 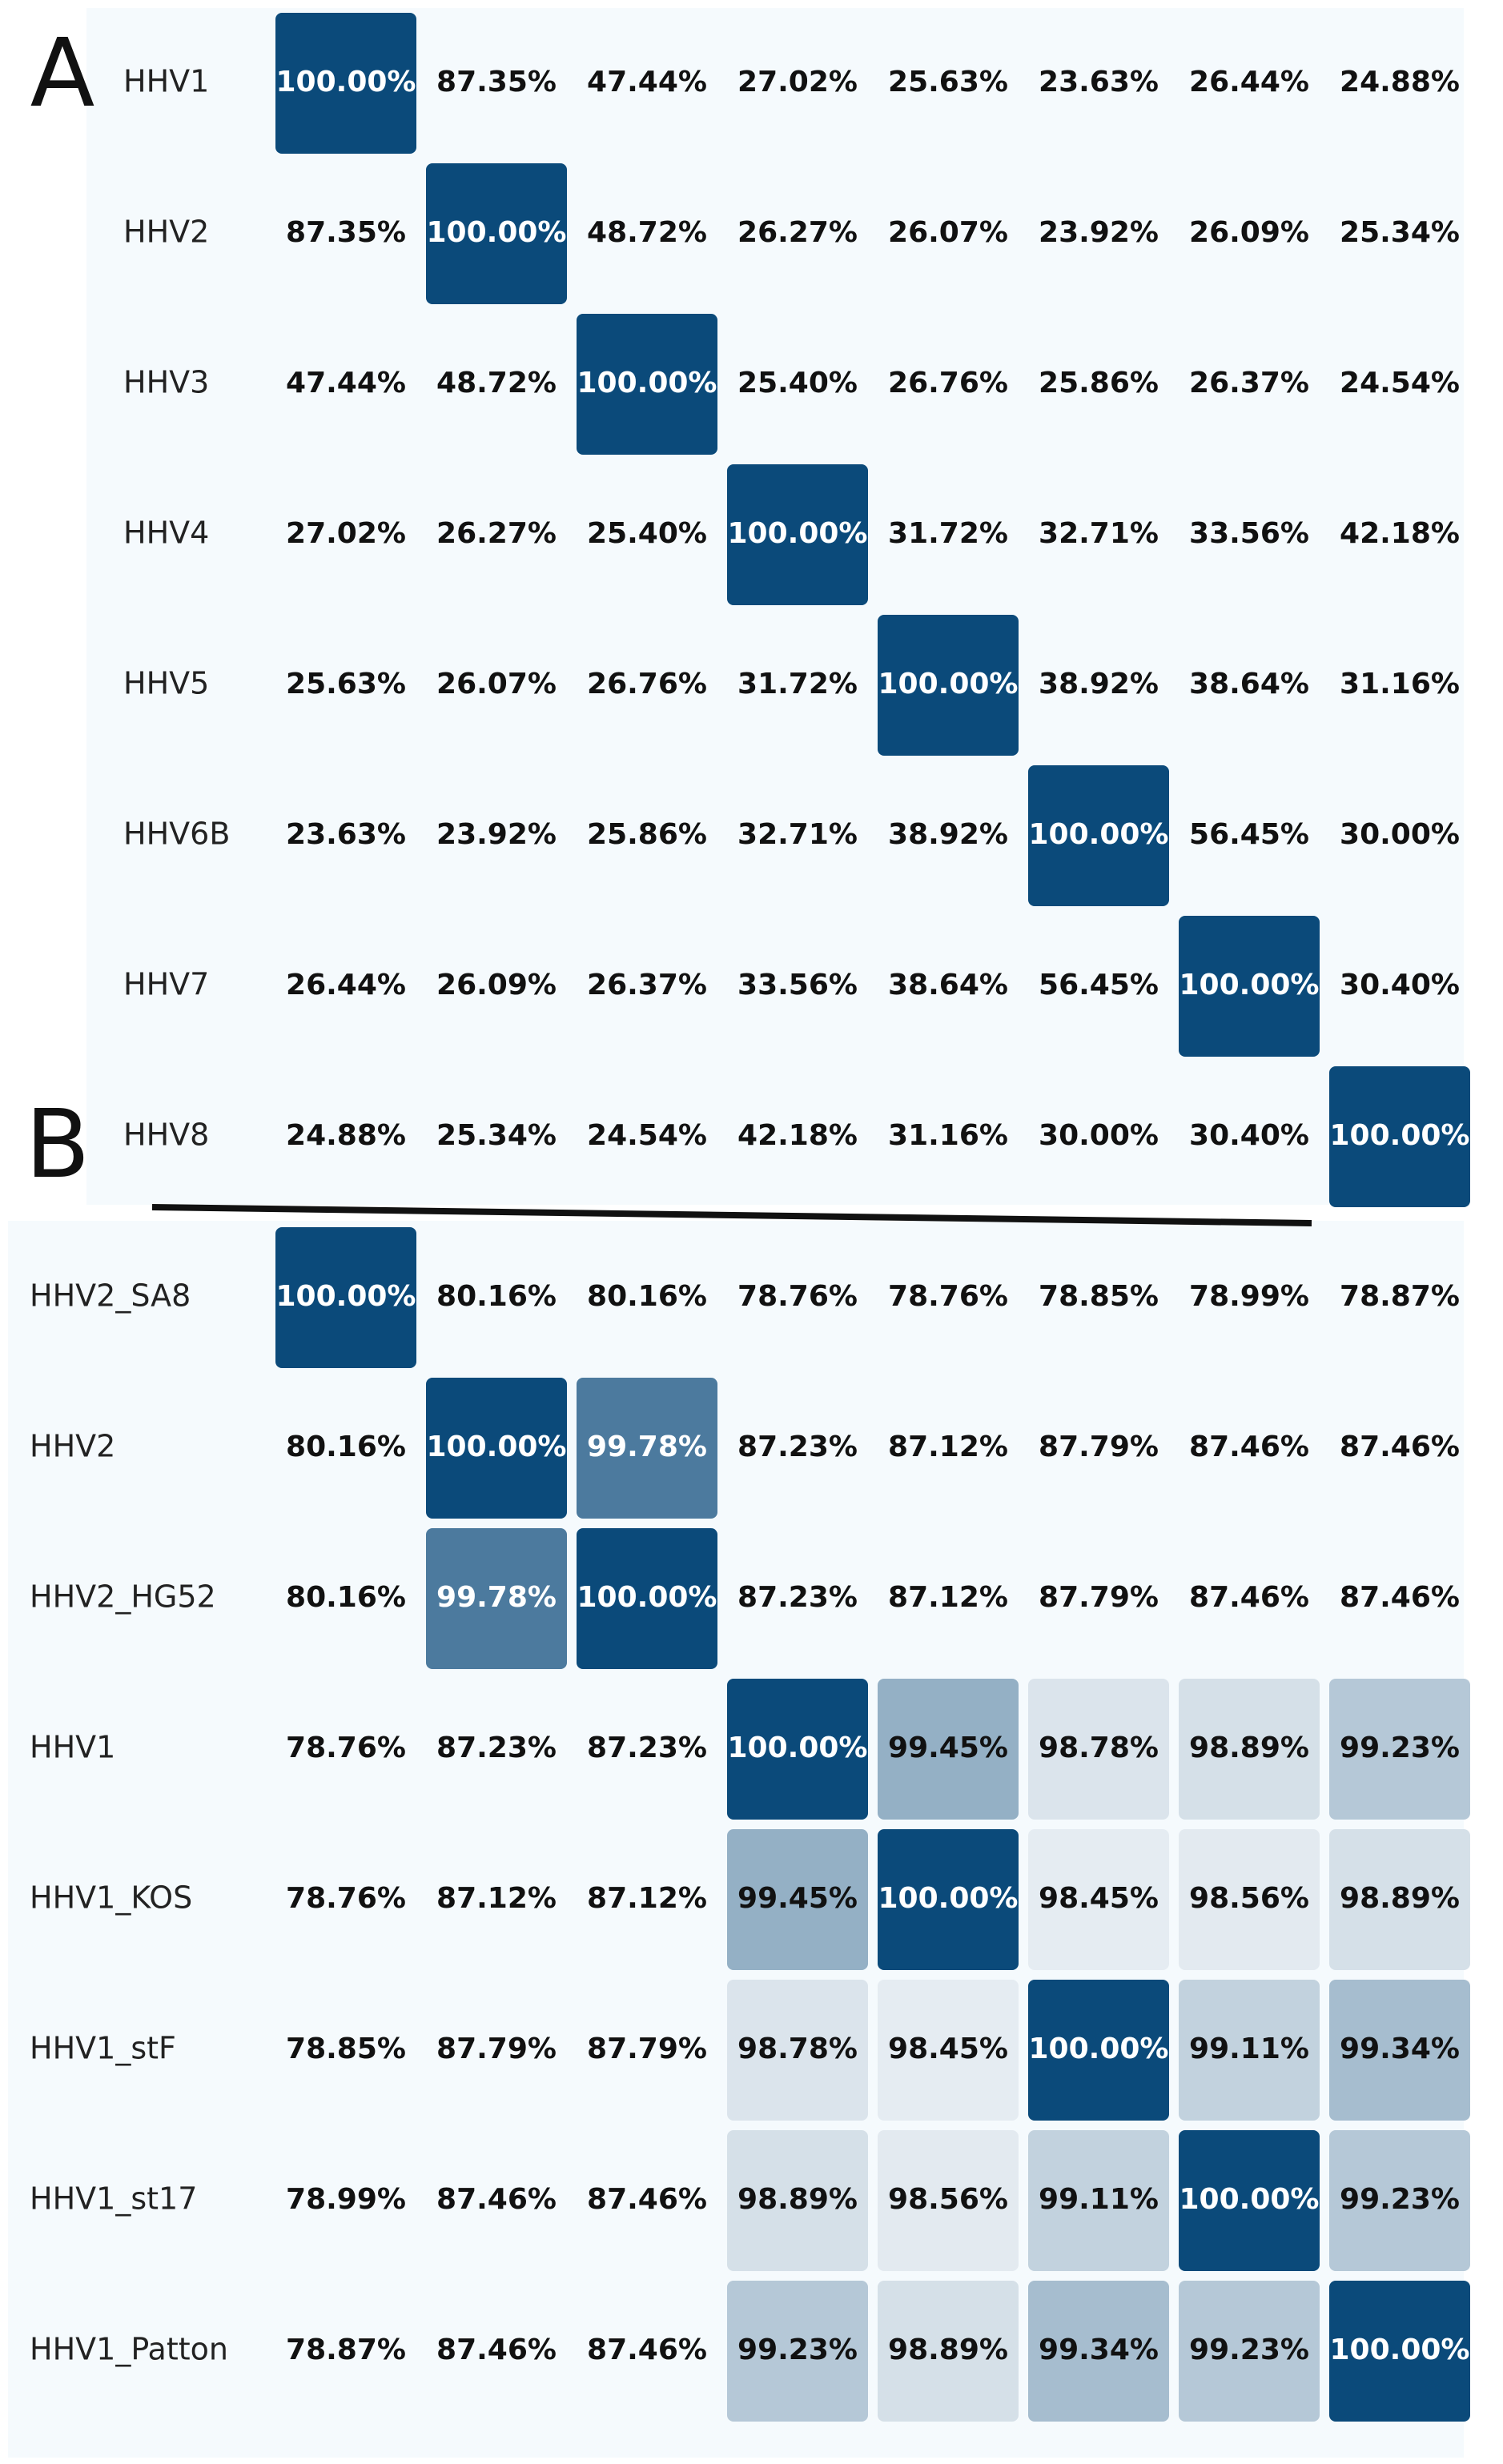 I want to click on panel-label: B, so click(x=58, y=1144).